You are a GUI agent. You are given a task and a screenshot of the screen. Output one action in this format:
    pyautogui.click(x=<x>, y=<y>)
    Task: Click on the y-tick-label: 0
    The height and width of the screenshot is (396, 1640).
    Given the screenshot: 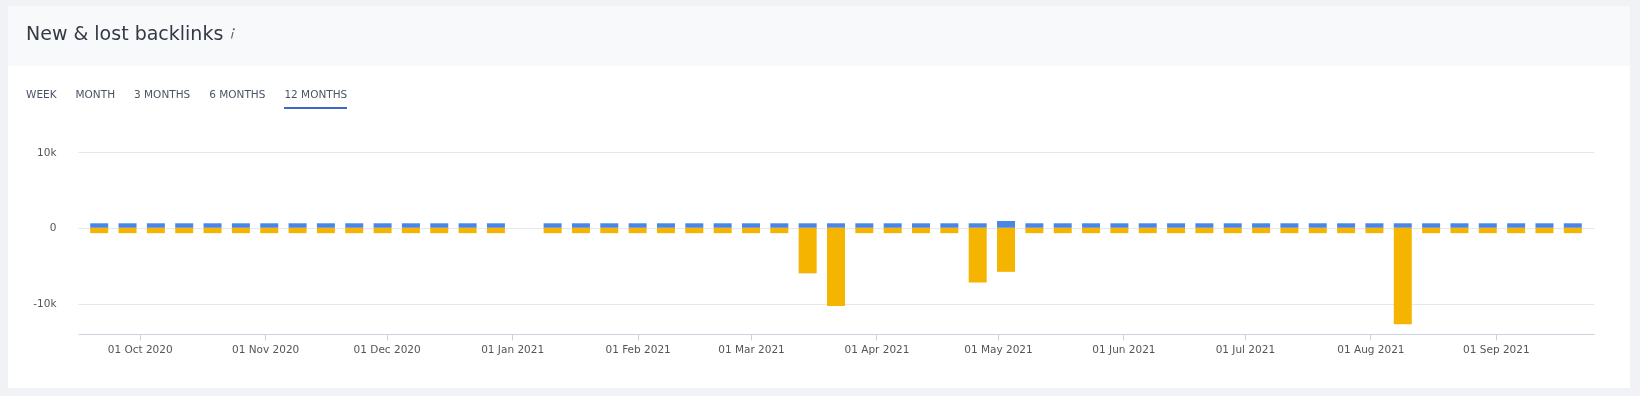 What is the action you would take?
    pyautogui.click(x=53, y=227)
    